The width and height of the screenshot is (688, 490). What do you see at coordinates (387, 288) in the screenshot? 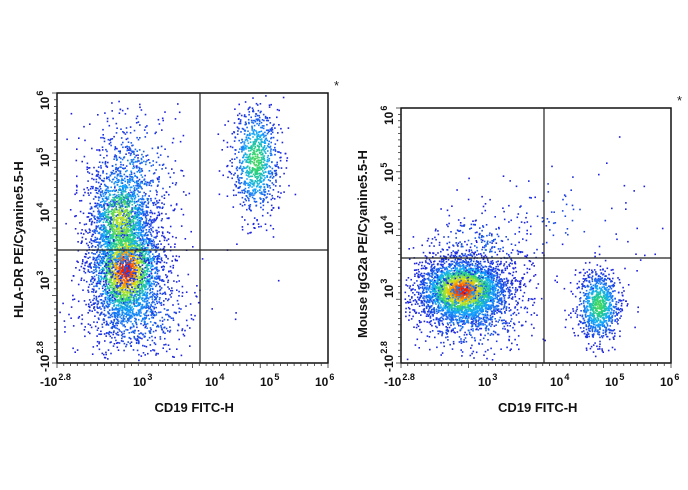
I see `y-tick-label: 10³` at bounding box center [387, 288].